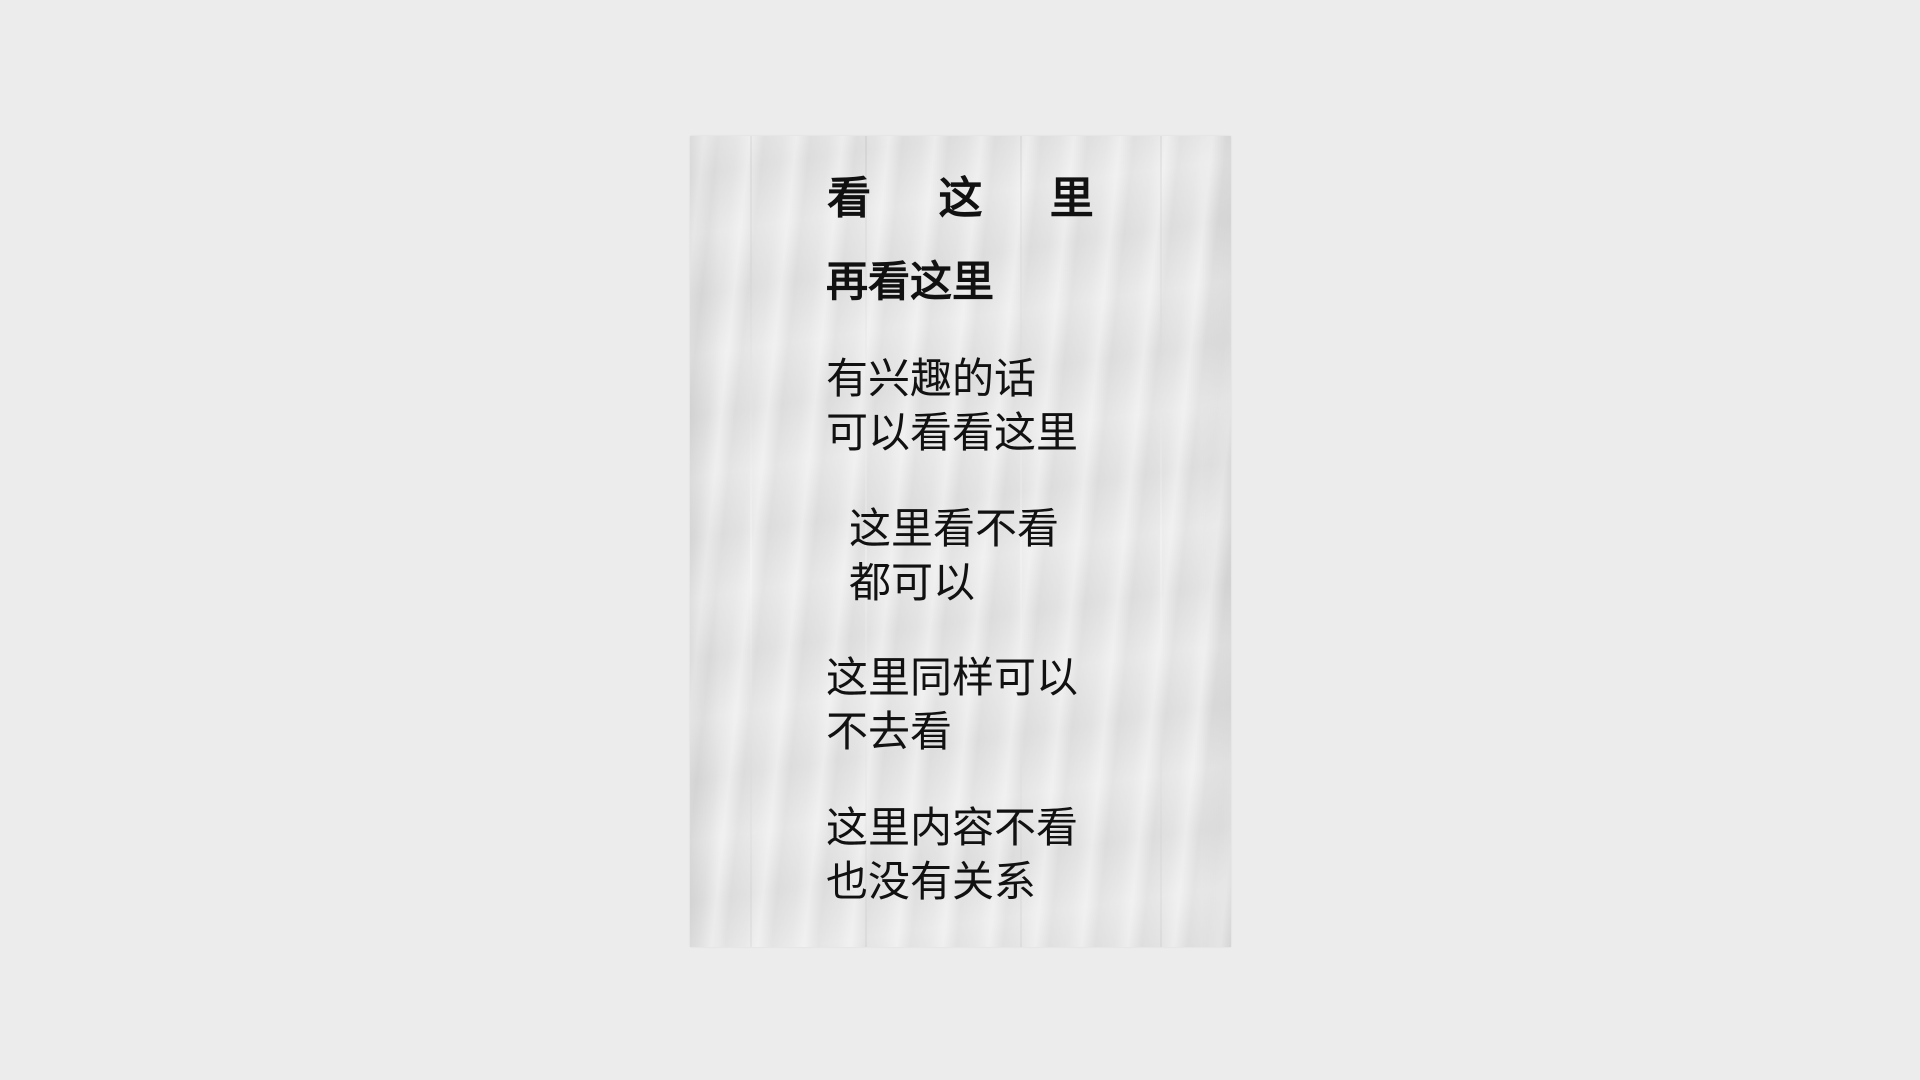 The image size is (1920, 1080). Describe the element at coordinates (952, 855) in the screenshot. I see `text-block-4: 这里内容不看 也没有关系` at that location.